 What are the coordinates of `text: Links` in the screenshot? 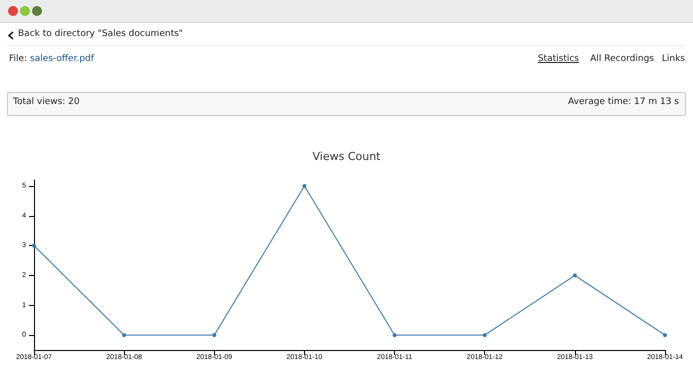 It's located at (673, 59).